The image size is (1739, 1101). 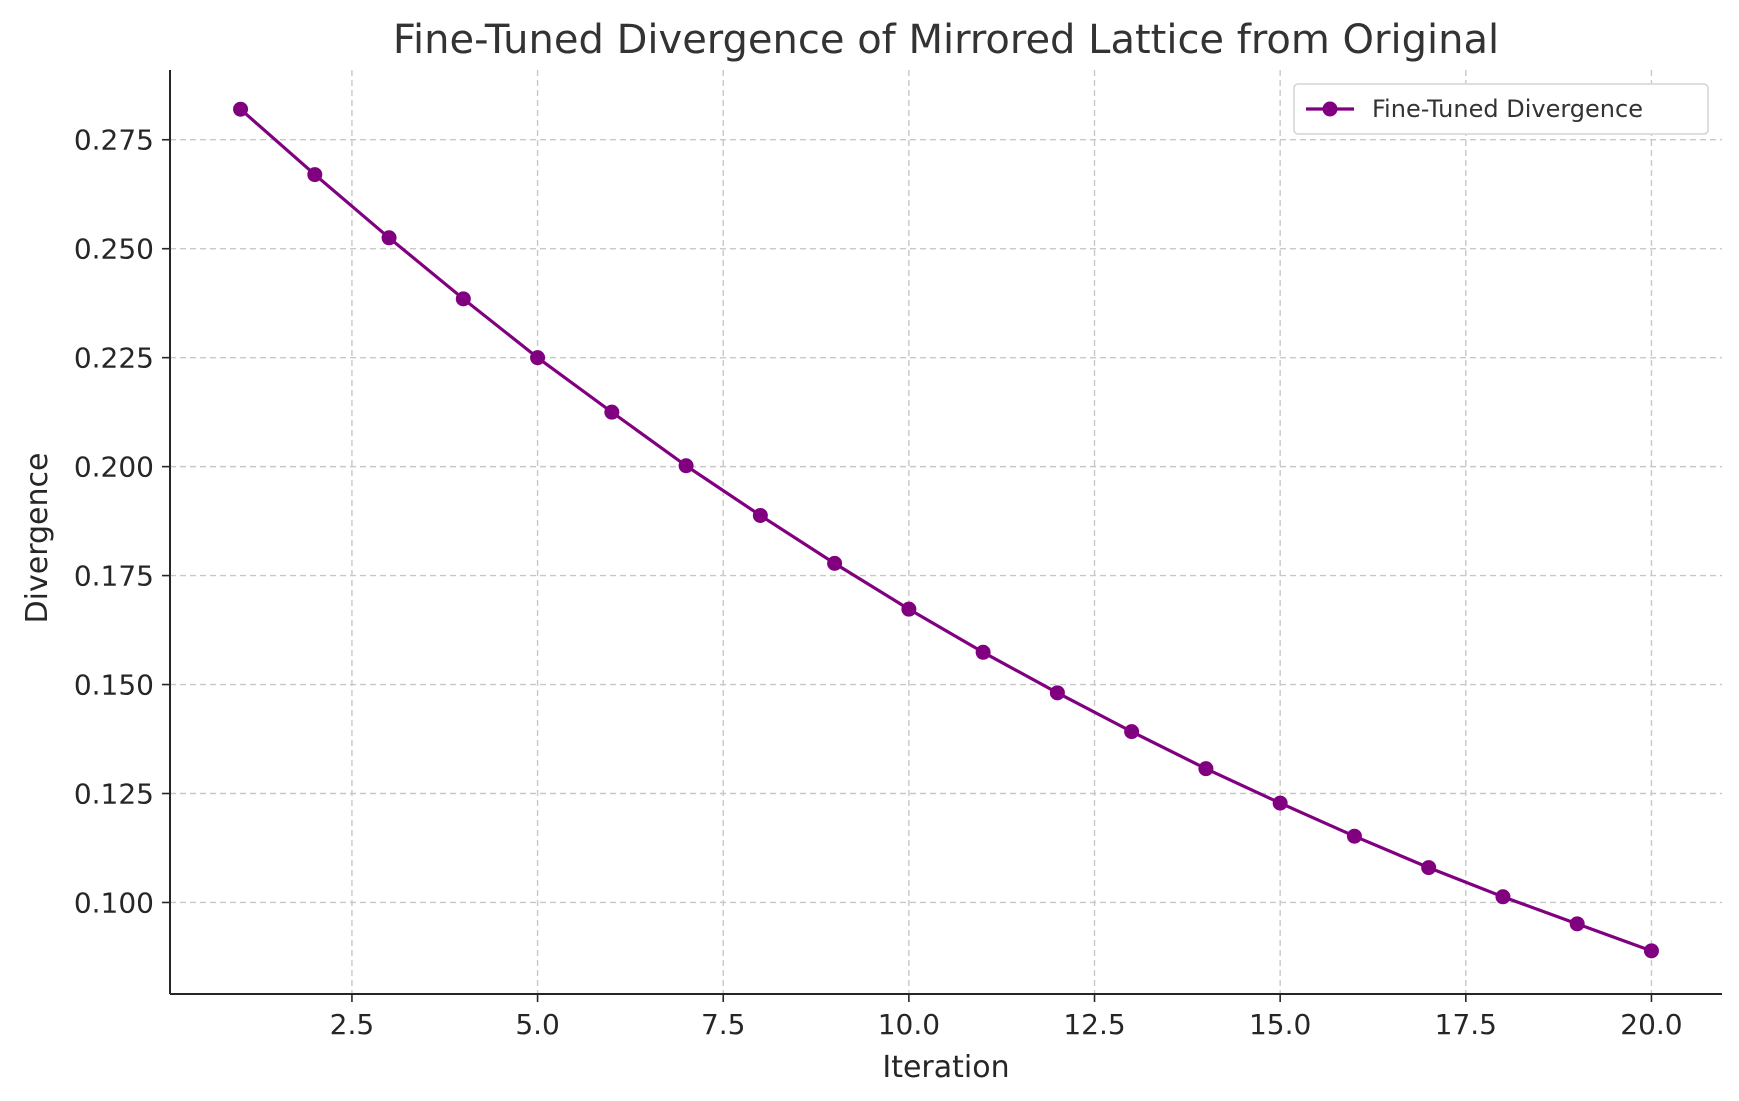 I want to click on y-tick-label: 0.275, so click(x=114, y=140).